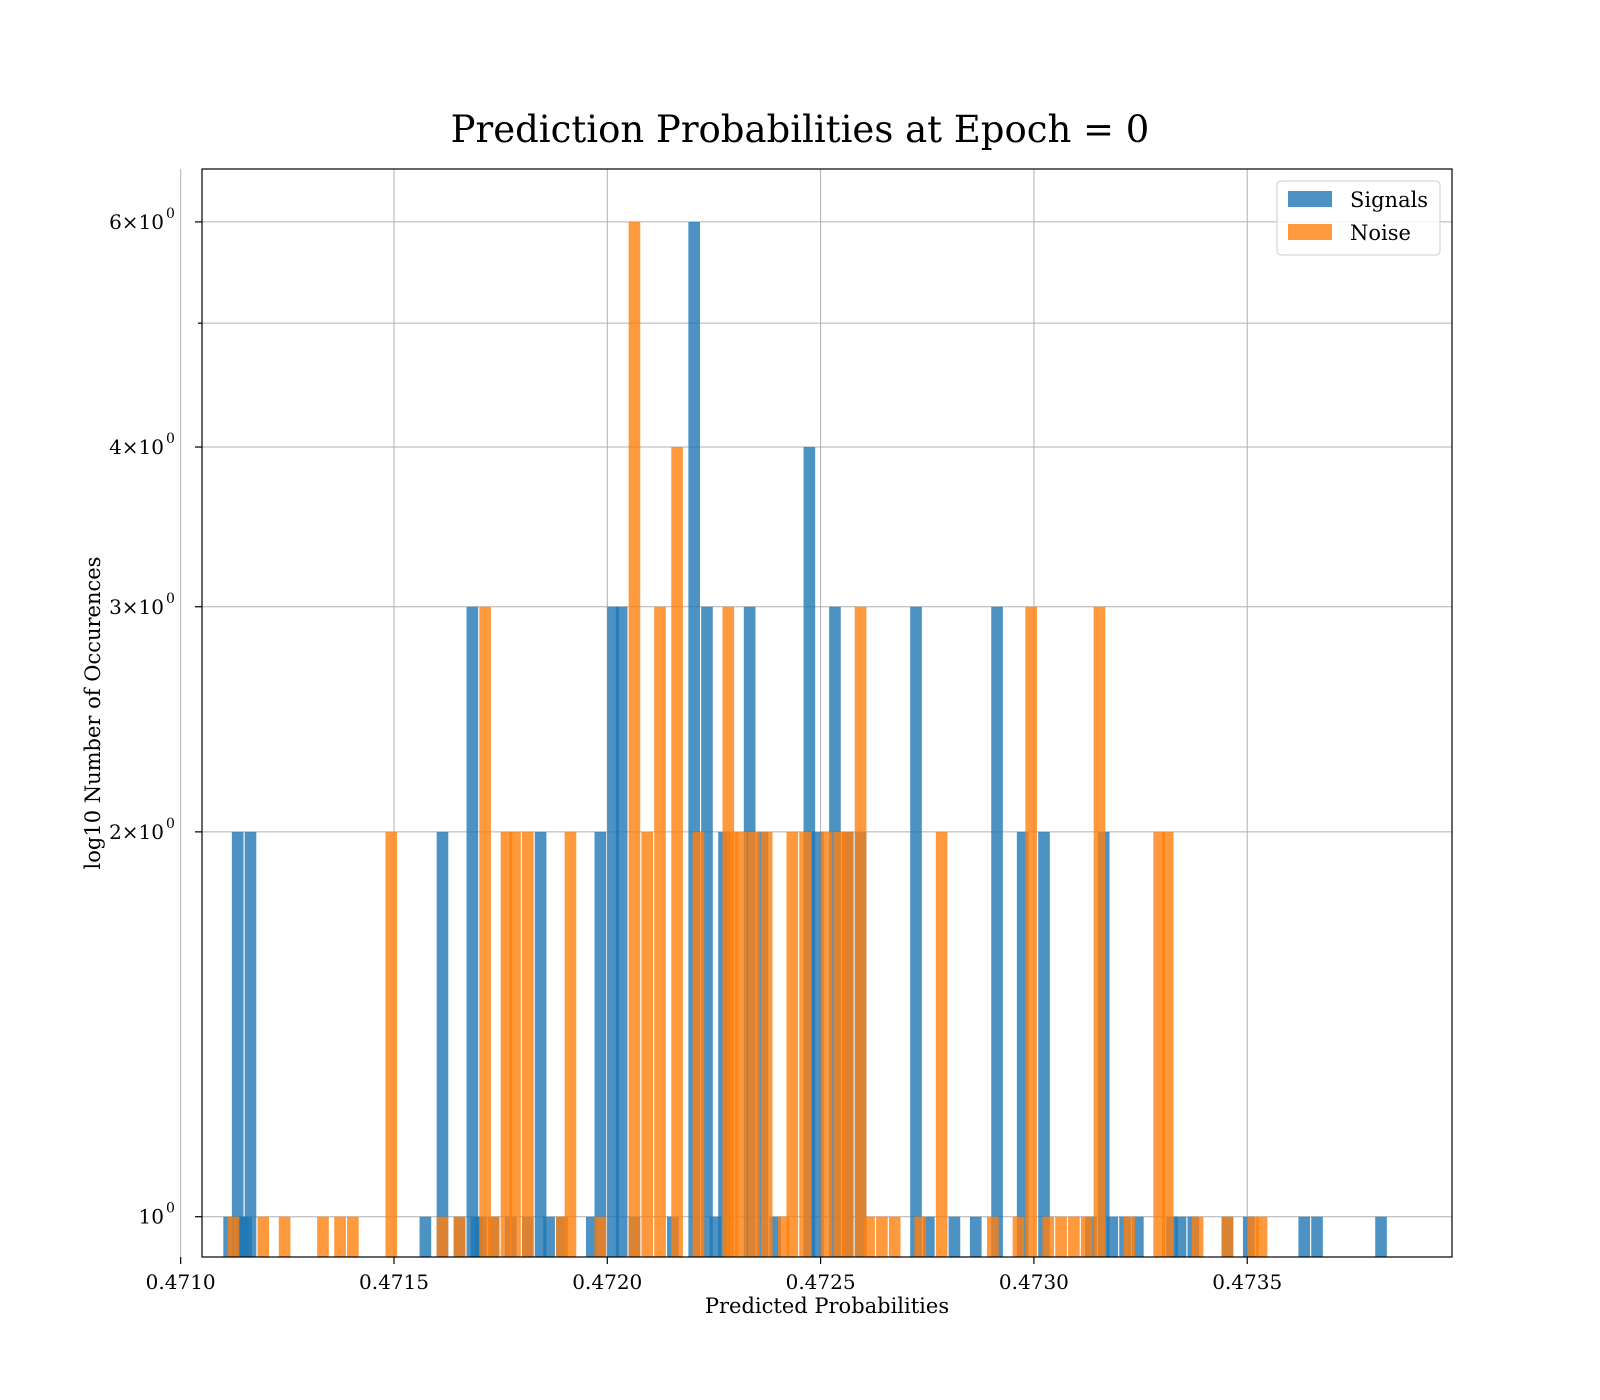 The width and height of the screenshot is (1600, 1400). Describe the element at coordinates (136, 607) in the screenshot. I see `y-tick-label: 3×10` at that location.